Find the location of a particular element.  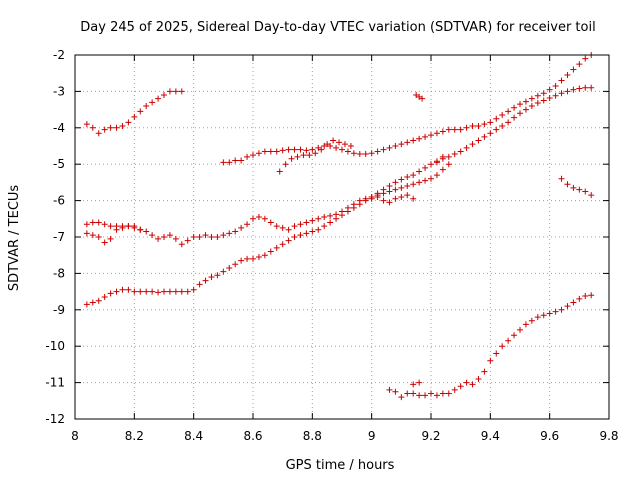

series-trace-c-top is located at coordinates (407, 109).